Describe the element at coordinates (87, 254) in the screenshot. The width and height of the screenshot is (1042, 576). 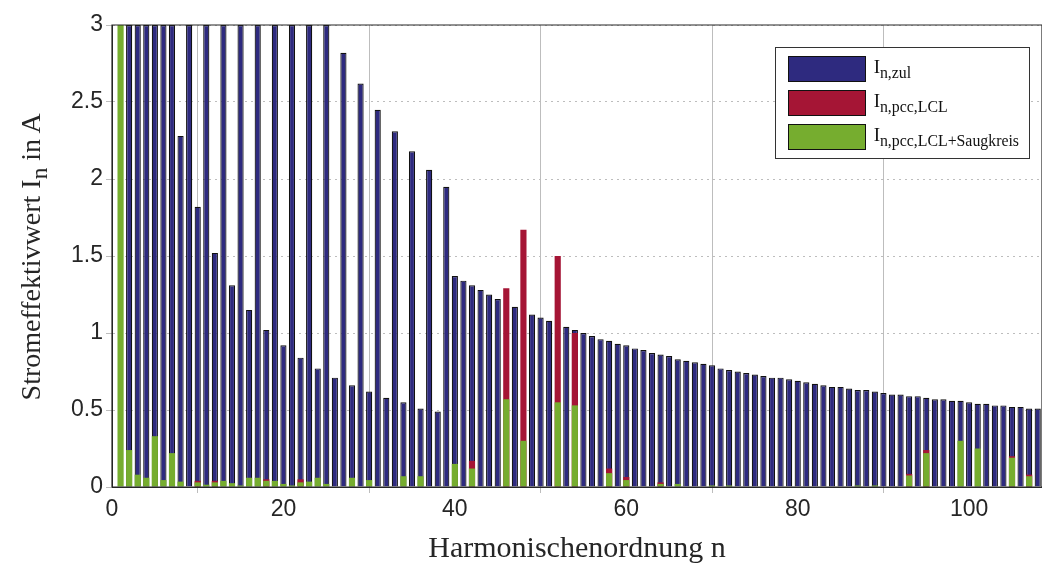
I see `y-tick-label: 1.5` at that location.